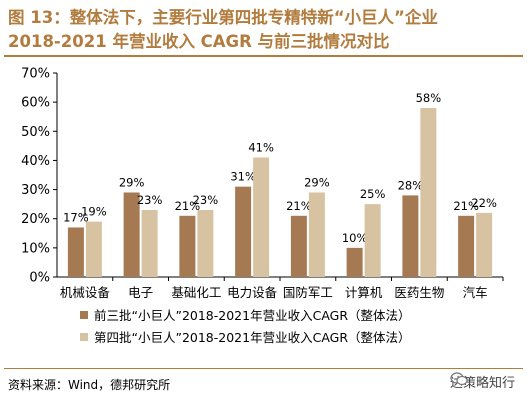  Describe the element at coordinates (85, 292) in the screenshot. I see `x-tick-label: 机械设备` at that location.